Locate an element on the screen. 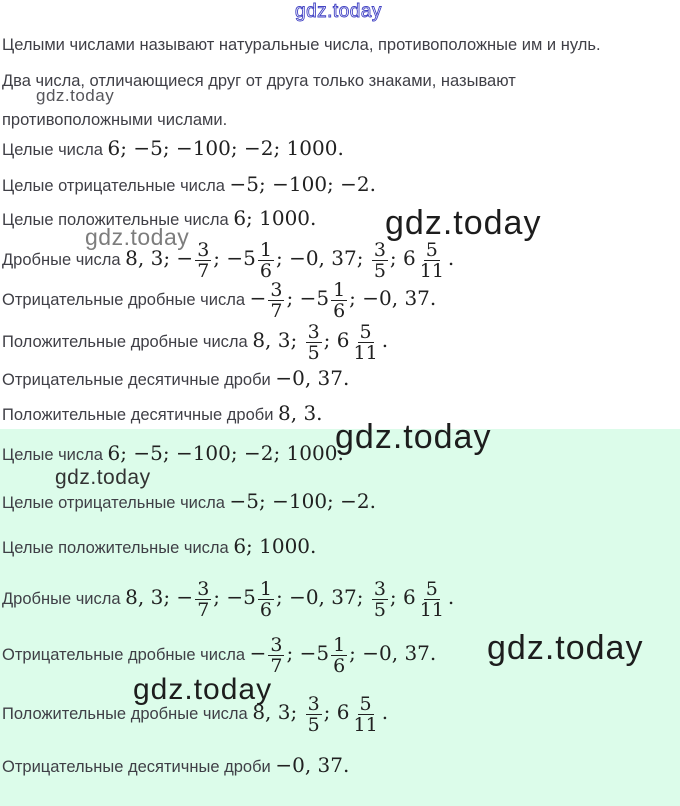  label-text: противоположными числами. is located at coordinates (115, 120).